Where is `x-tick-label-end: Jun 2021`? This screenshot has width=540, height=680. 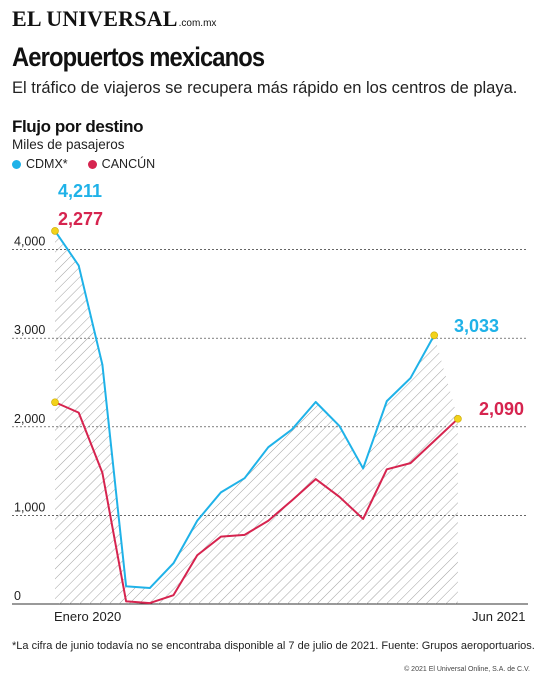
x-tick-label-end: Jun 2021 is located at coordinates (499, 616).